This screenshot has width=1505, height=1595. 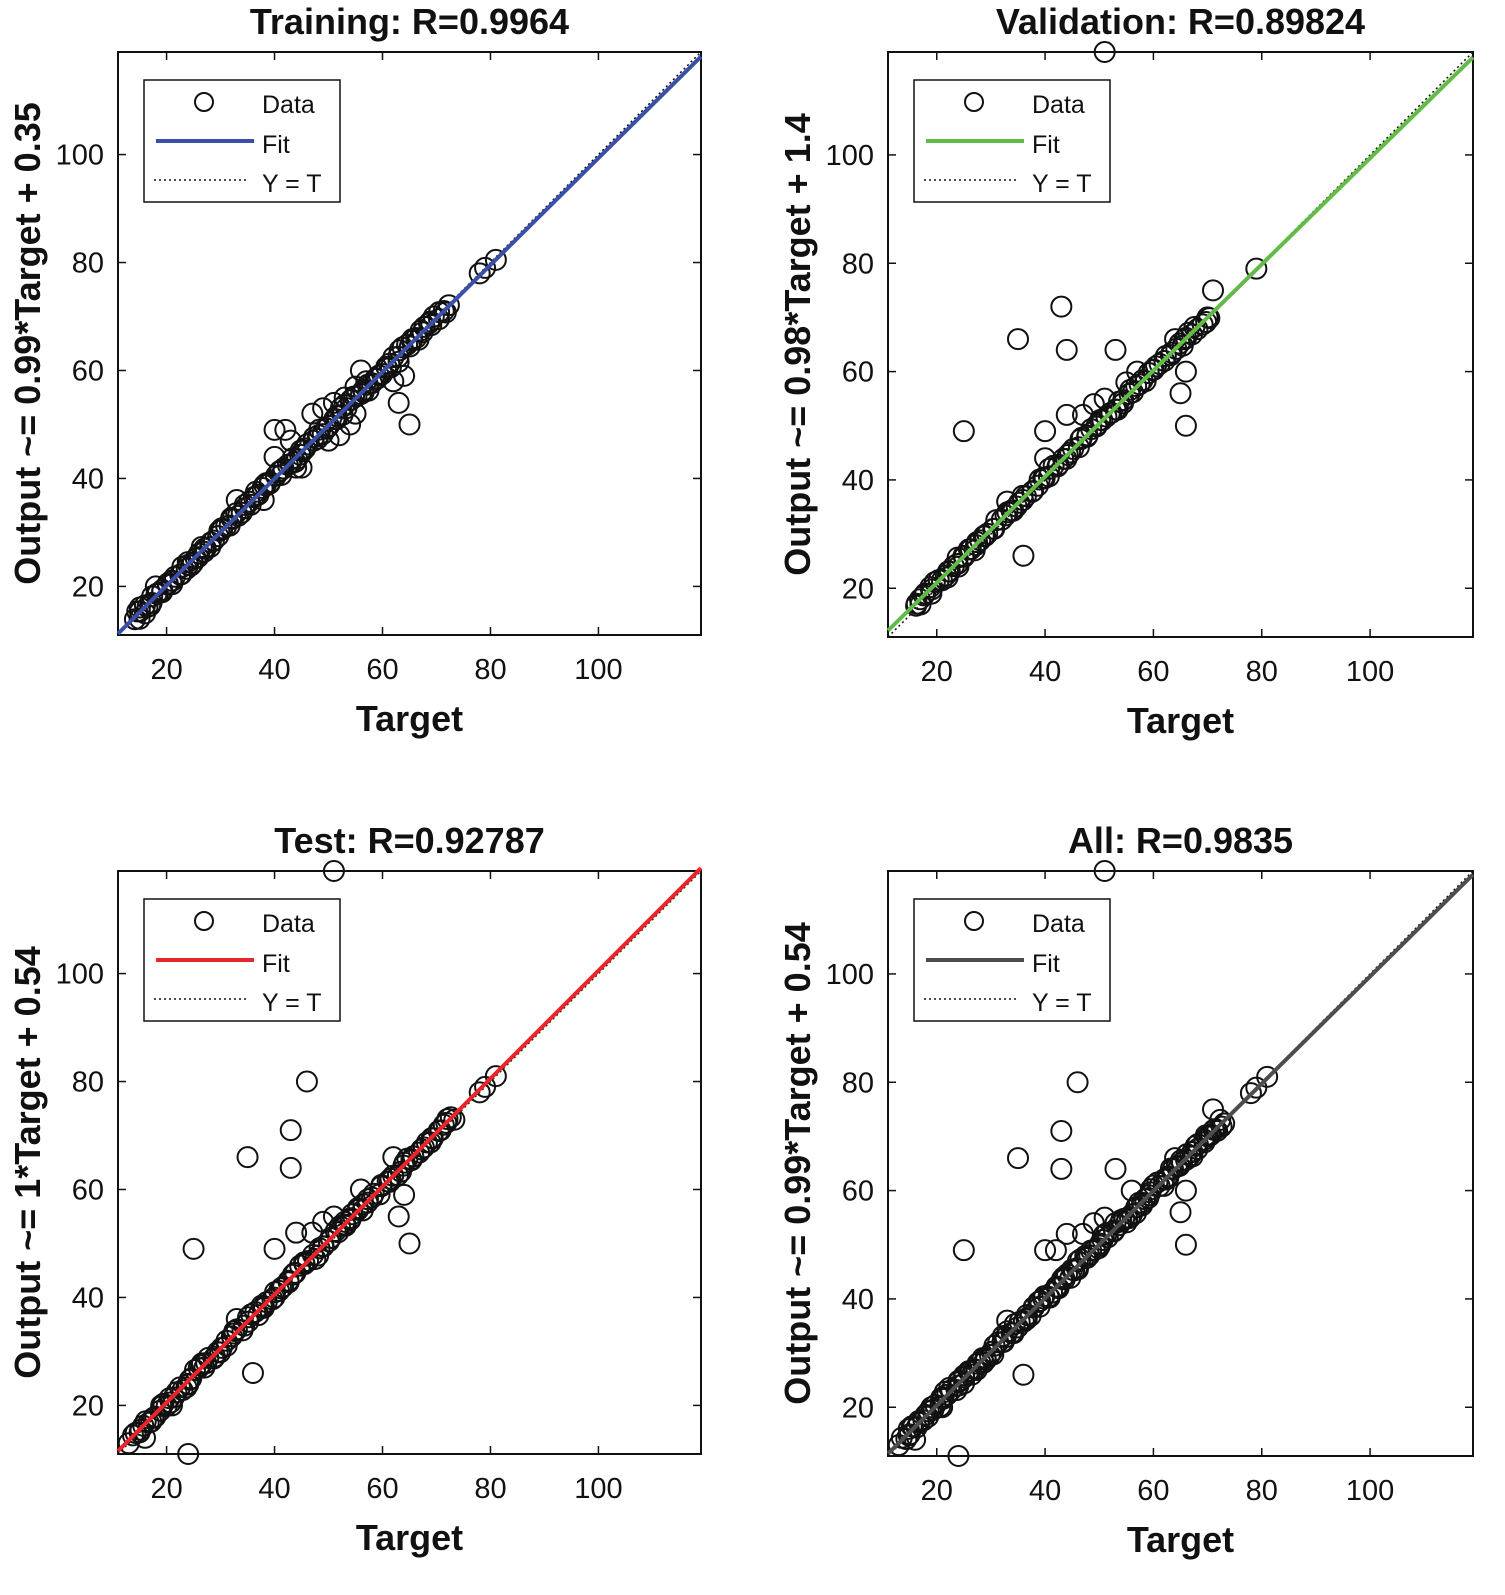 I want to click on y-tick-label: 80, so click(x=88, y=264).